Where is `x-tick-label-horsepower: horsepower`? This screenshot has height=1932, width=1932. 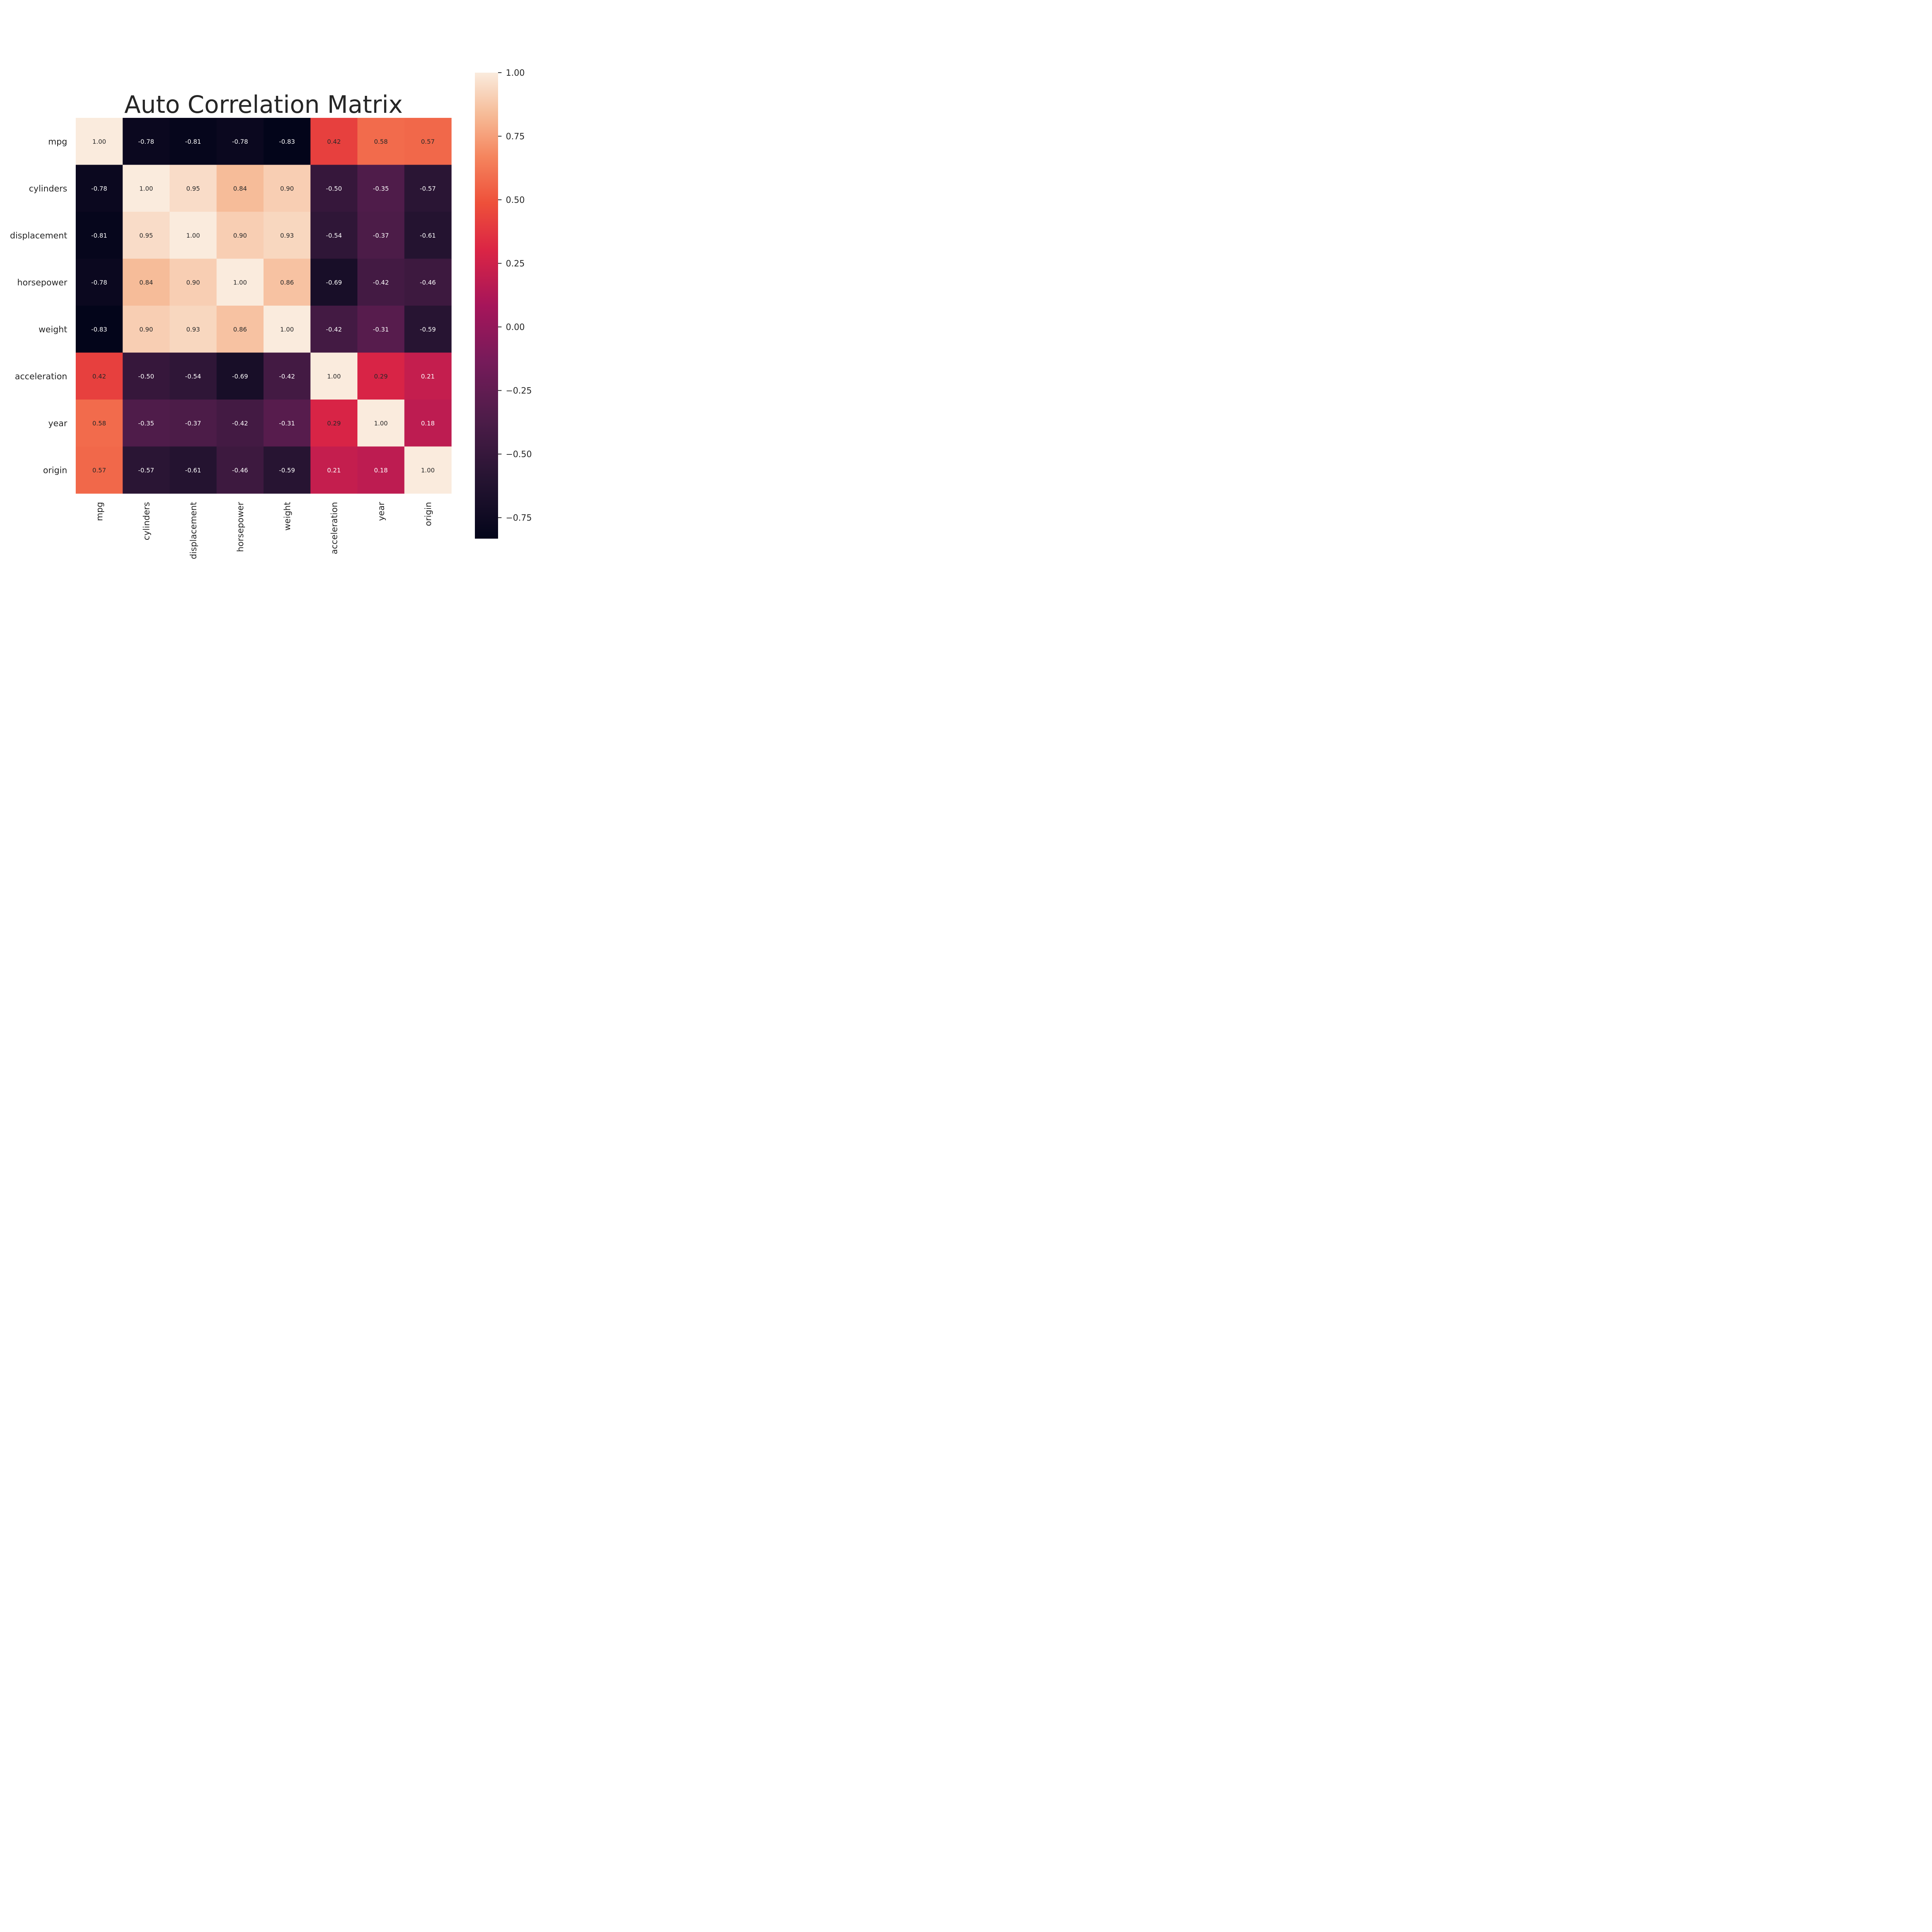 x-tick-label-horsepower: horsepower is located at coordinates (241, 527).